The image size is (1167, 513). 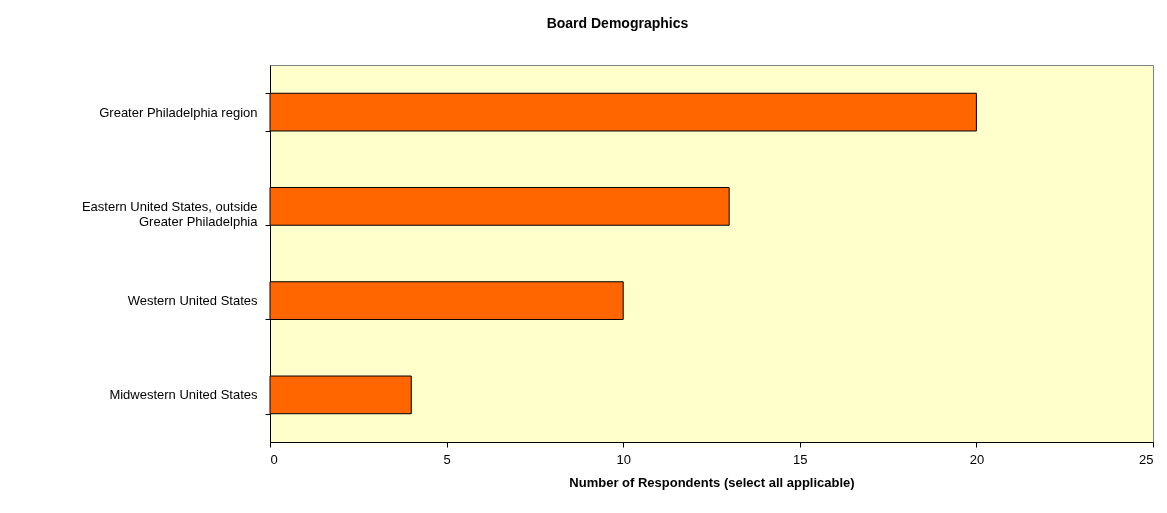 What do you see at coordinates (623, 459) in the screenshot?
I see `x-tick-label: 10` at bounding box center [623, 459].